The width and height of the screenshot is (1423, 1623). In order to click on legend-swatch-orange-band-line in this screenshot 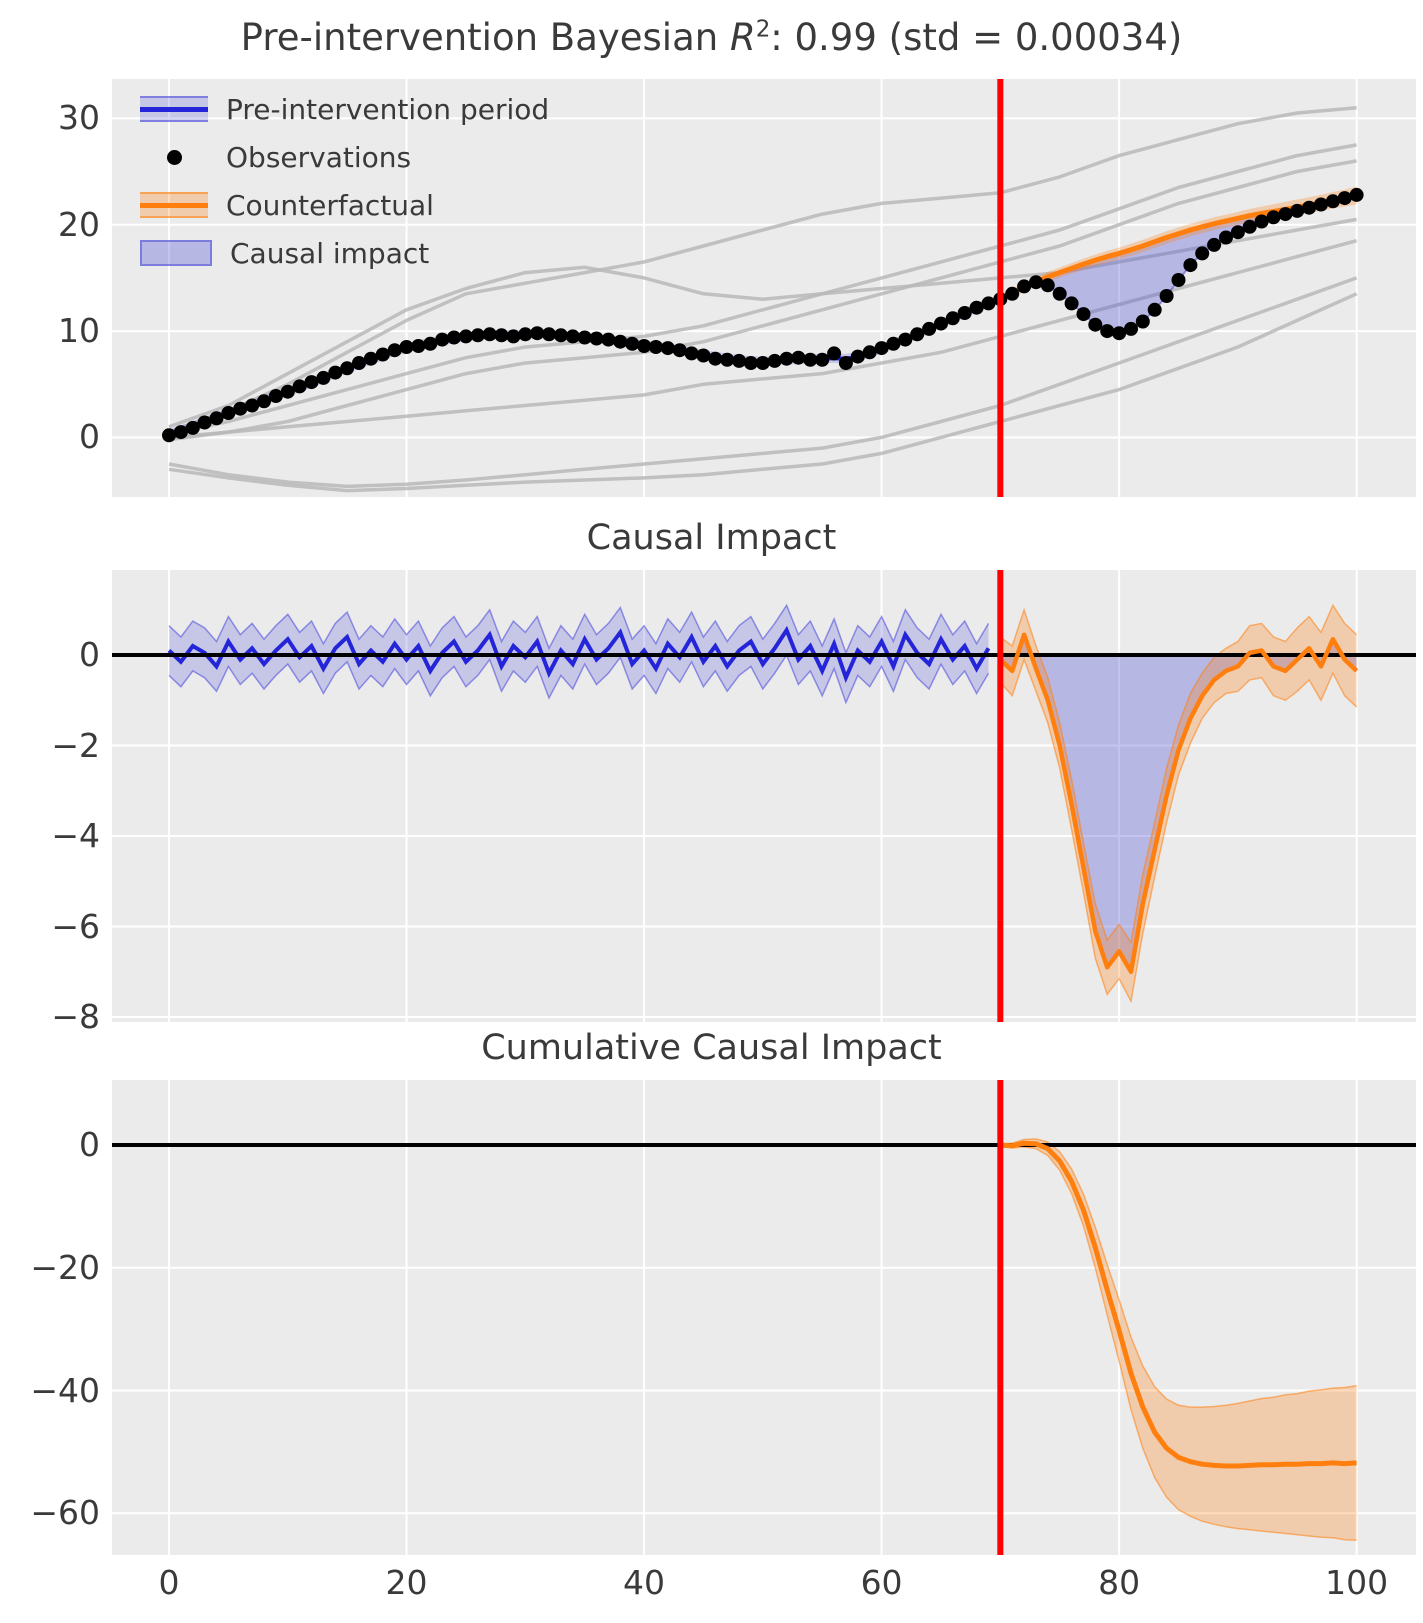, I will do `click(174, 205)`.